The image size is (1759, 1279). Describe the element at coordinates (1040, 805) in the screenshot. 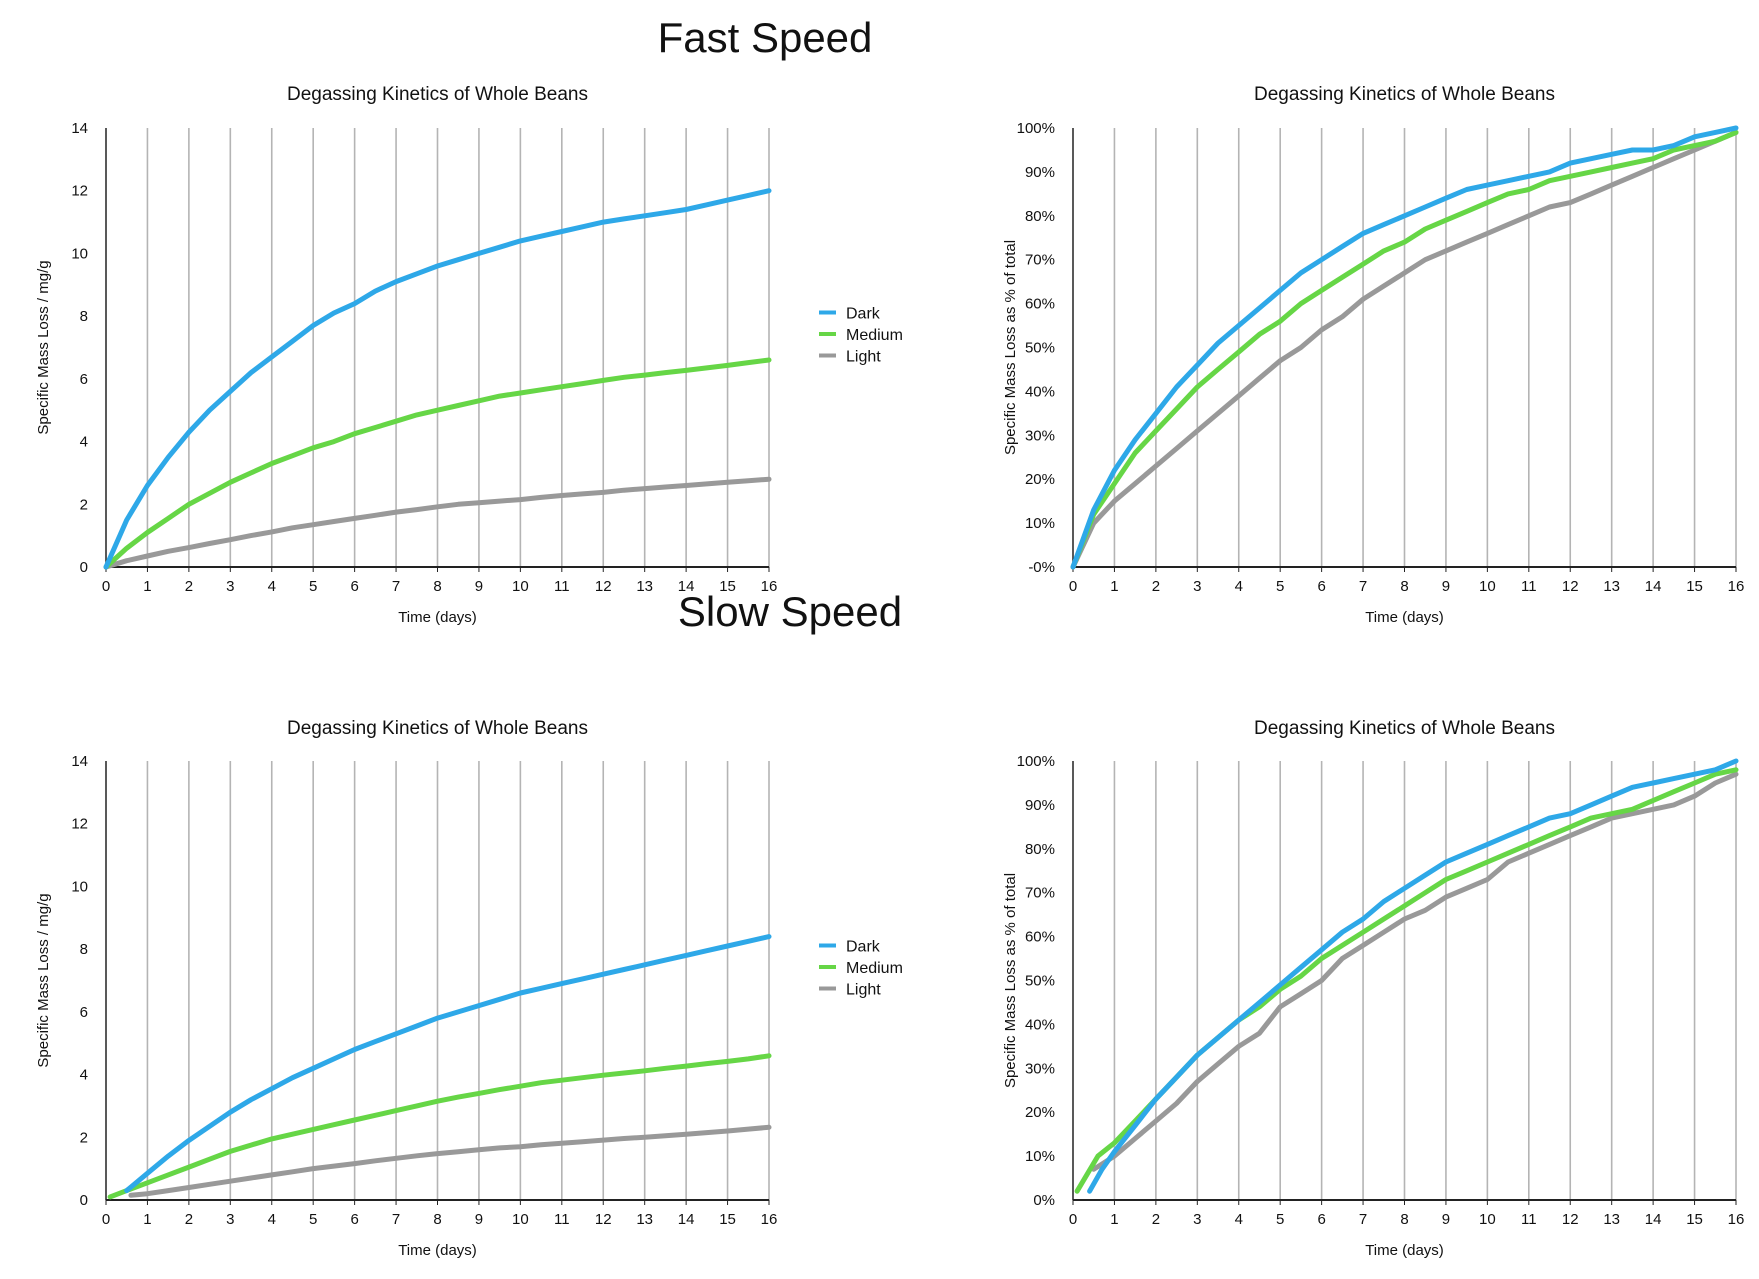

I see `y-tick-label: 90%` at that location.